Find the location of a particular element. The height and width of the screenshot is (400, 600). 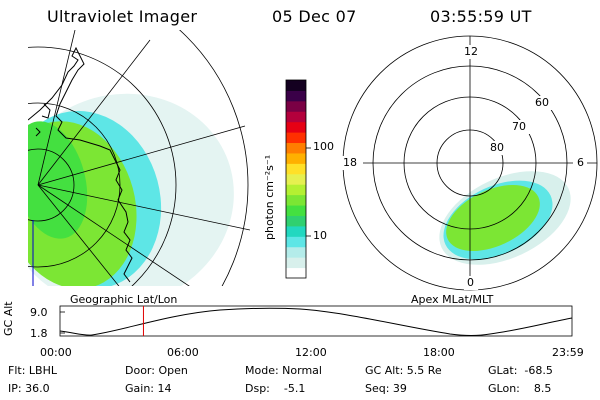

dsp-status: Dsp: -5.1 is located at coordinates (275, 388).